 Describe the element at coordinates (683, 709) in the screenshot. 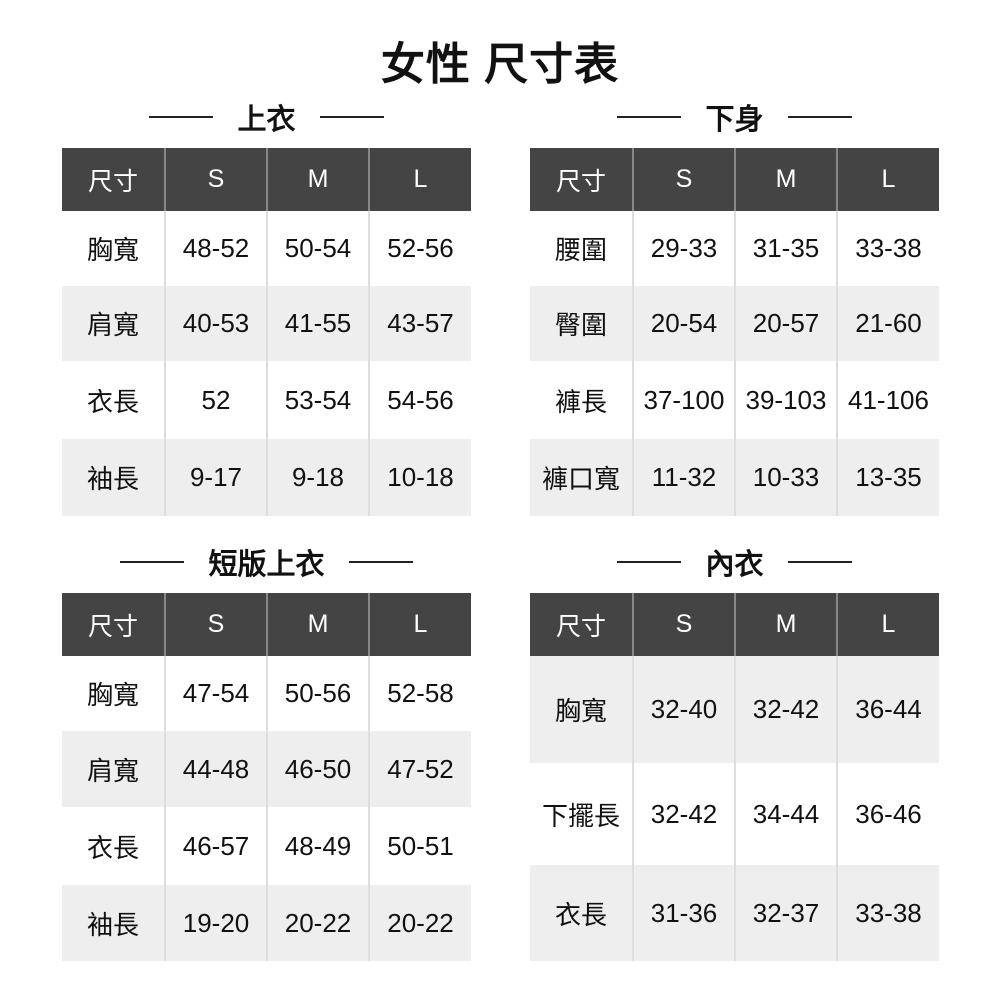

I see `size-value: 32-40` at that location.